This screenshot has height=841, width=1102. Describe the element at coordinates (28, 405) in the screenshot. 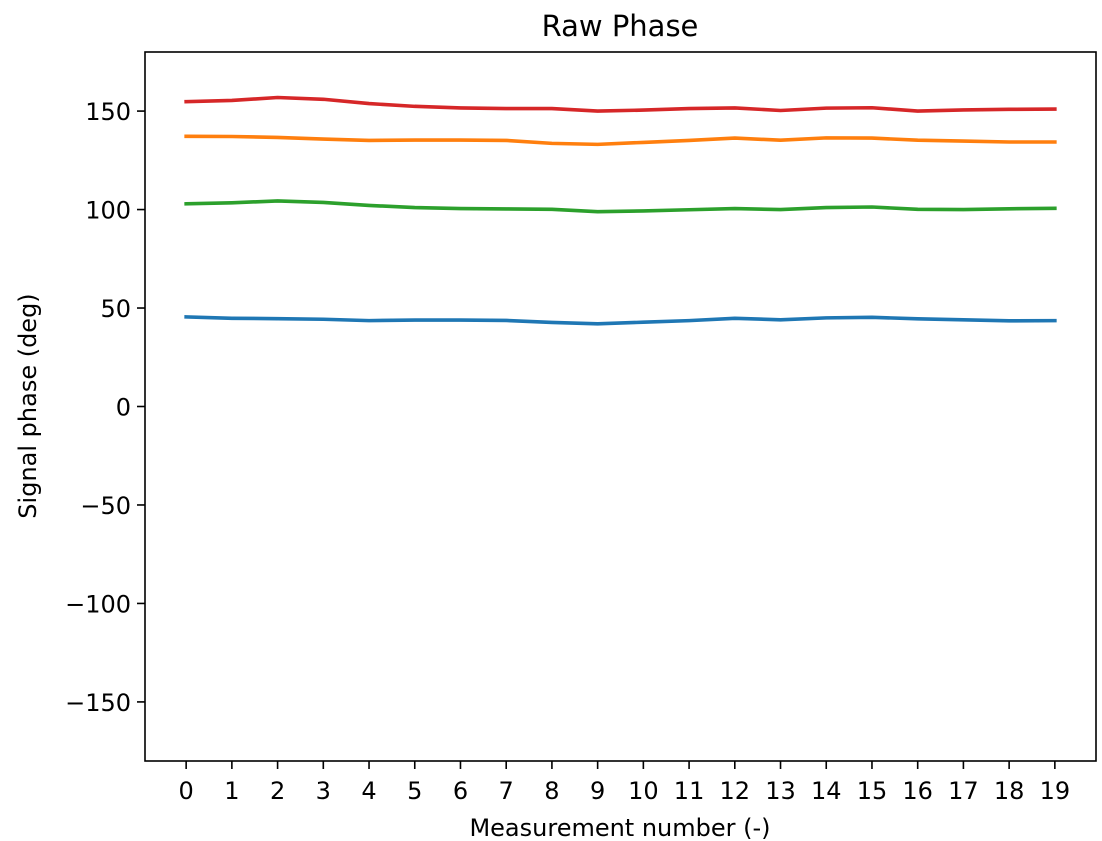

I see `y-axis-label: Signal phase (deg)` at that location.